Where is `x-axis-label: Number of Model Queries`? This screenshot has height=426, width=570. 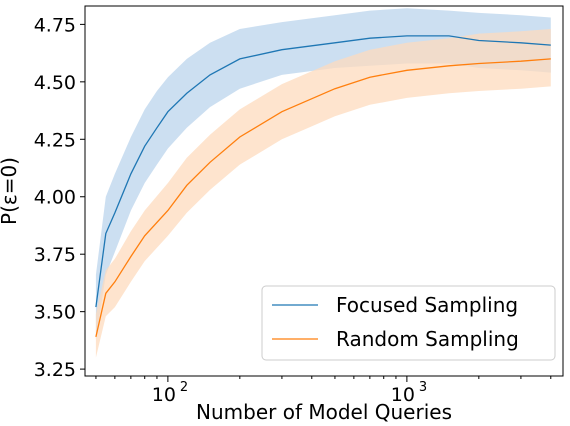 x-axis-label: Number of Model Queries is located at coordinates (324, 412).